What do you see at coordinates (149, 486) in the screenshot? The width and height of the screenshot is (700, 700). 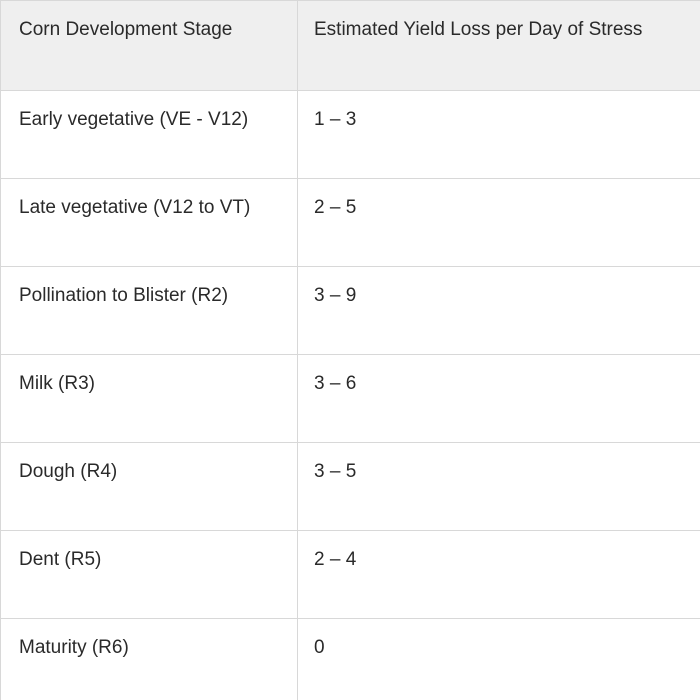 I see `cell-stage: Dough (R4)` at bounding box center [149, 486].